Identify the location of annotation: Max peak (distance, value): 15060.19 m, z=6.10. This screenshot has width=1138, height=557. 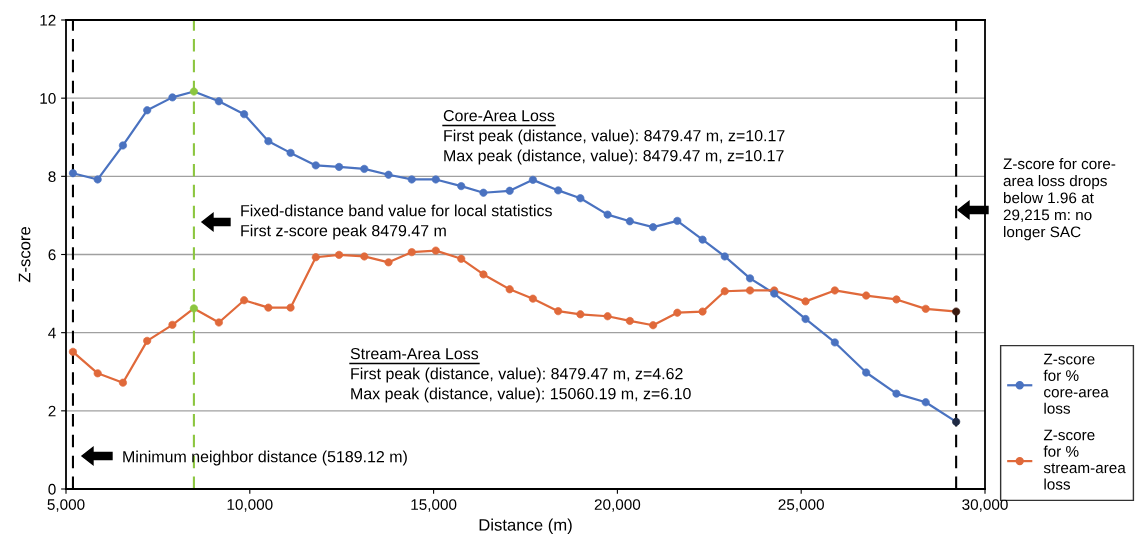
(521, 395).